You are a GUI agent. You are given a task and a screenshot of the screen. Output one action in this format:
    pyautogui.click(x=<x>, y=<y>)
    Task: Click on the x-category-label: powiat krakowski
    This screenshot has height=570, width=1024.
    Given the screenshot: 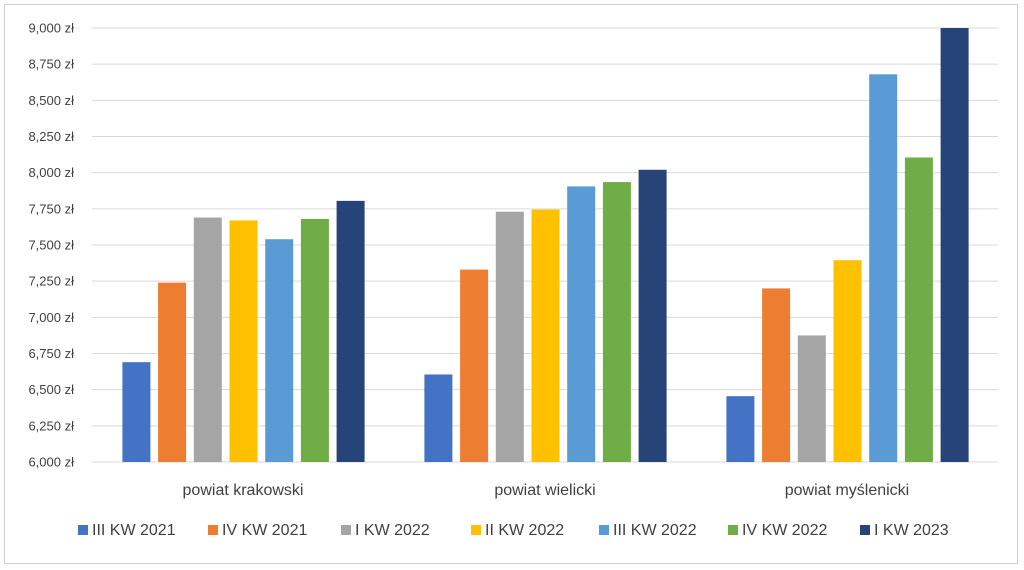 What is the action you would take?
    pyautogui.click(x=243, y=490)
    